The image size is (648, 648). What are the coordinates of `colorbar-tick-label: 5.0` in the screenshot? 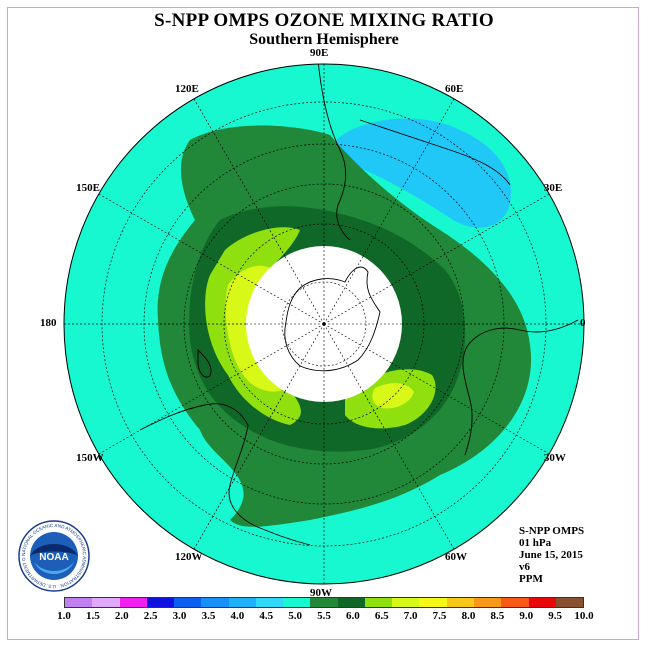 It's located at (295, 616).